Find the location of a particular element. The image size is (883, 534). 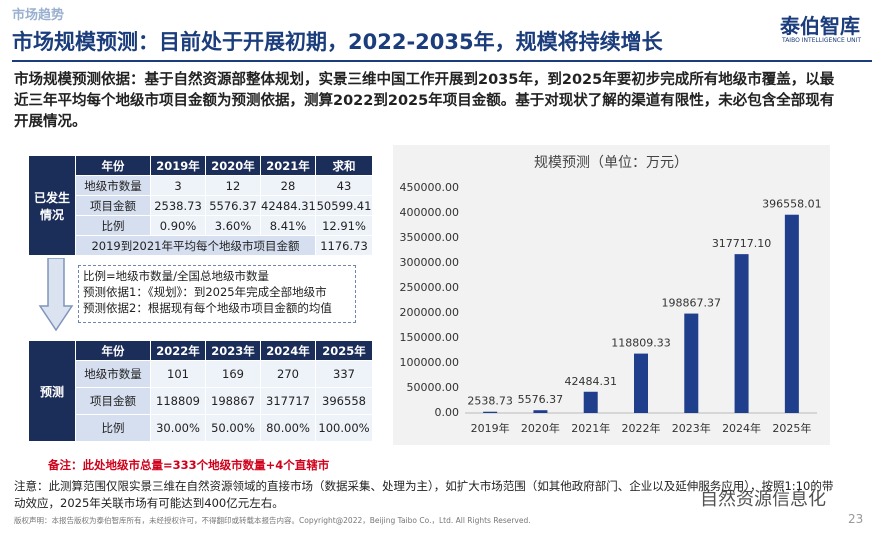

value-label: 118809.33 is located at coordinates (641, 343).